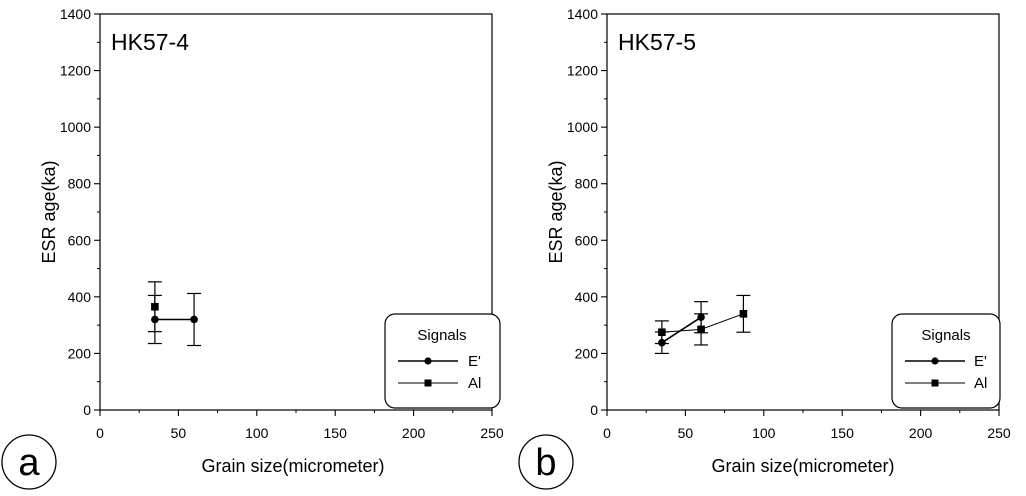  Describe the element at coordinates (681, 330) in the screenshot. I see `series-line` at that location.